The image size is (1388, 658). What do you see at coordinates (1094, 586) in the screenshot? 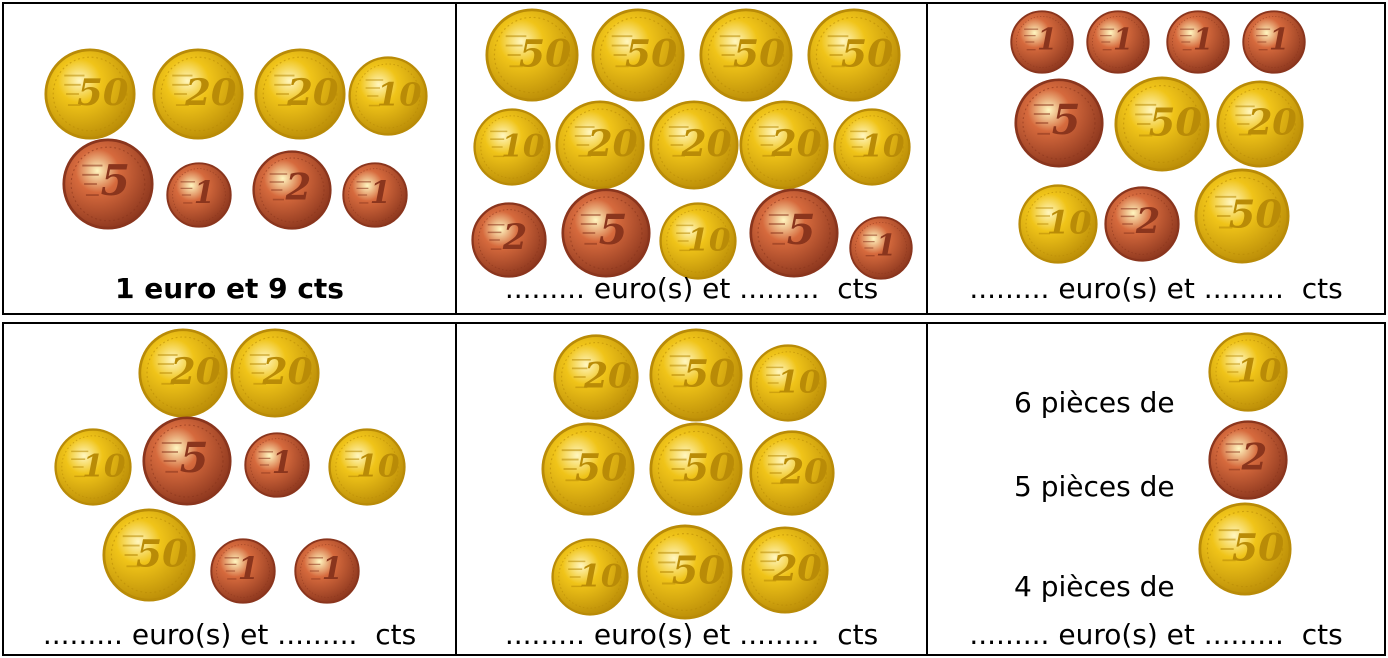
I see `line-label: 4 pièces de` at bounding box center [1094, 586].